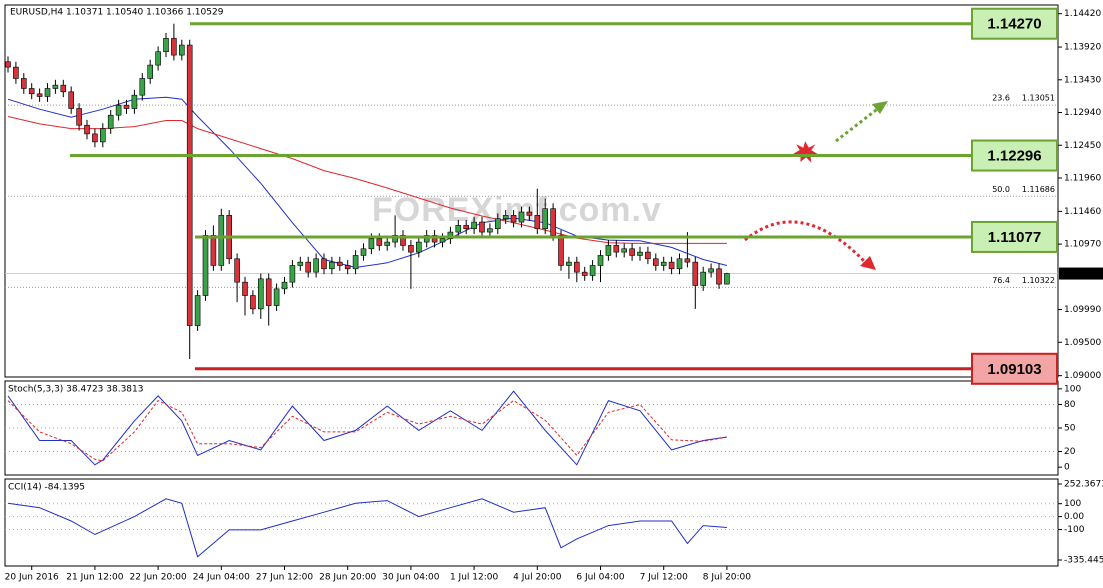  I want to click on y-tick-label: 252.3673, so click(1083, 485).